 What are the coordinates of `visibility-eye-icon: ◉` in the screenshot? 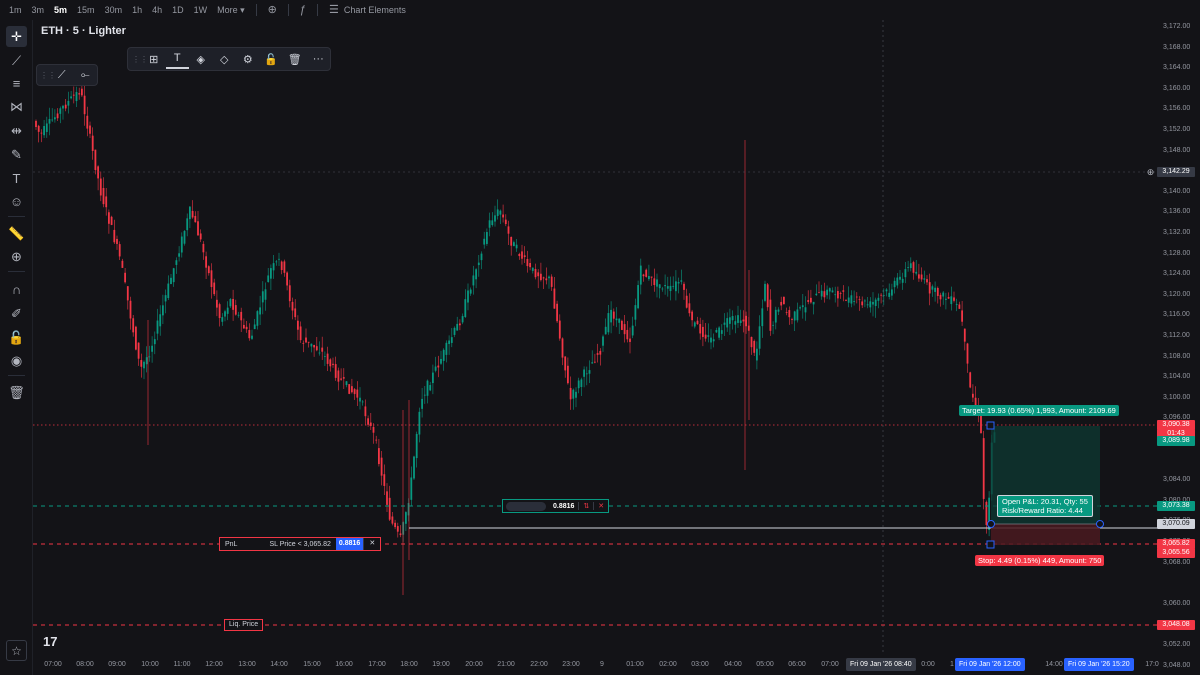 It's located at (16, 360).